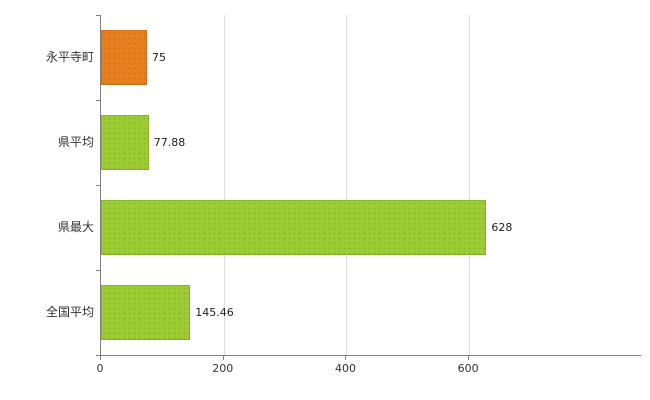 This screenshot has height=400, width=650. I want to click on category-label: 県平均, so click(75, 142).